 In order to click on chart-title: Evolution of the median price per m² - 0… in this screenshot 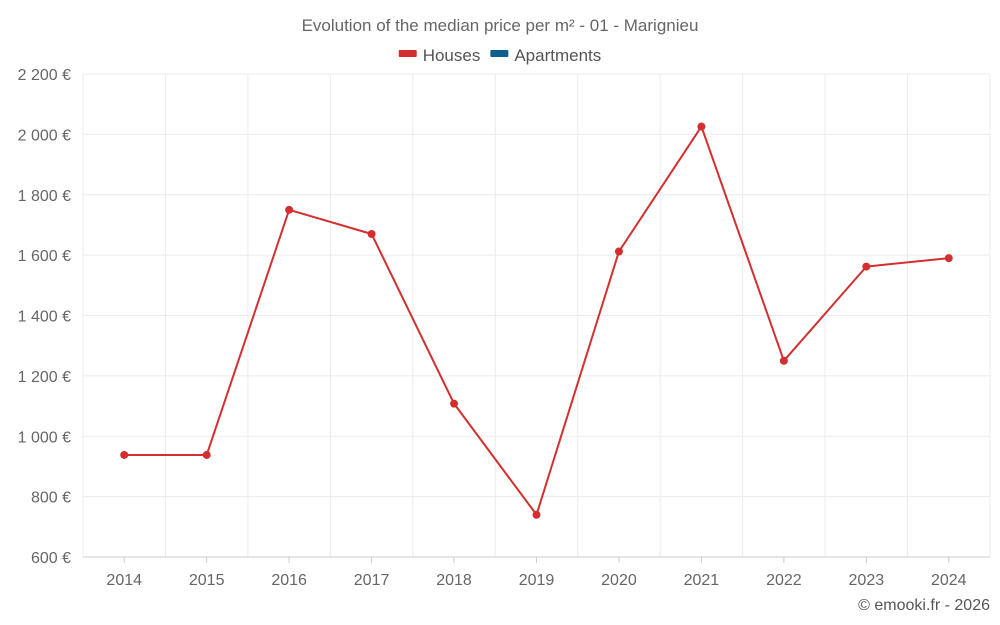, I will do `click(500, 25)`.